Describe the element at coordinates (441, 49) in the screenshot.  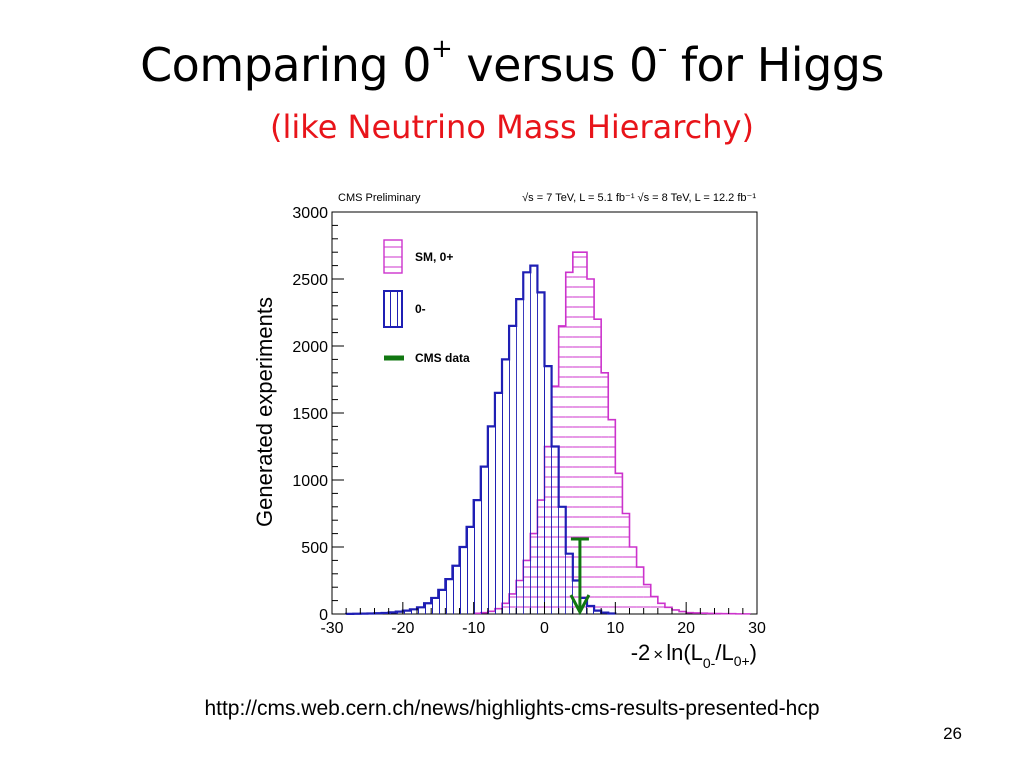
I see `title-superscript-plus: +` at that location.